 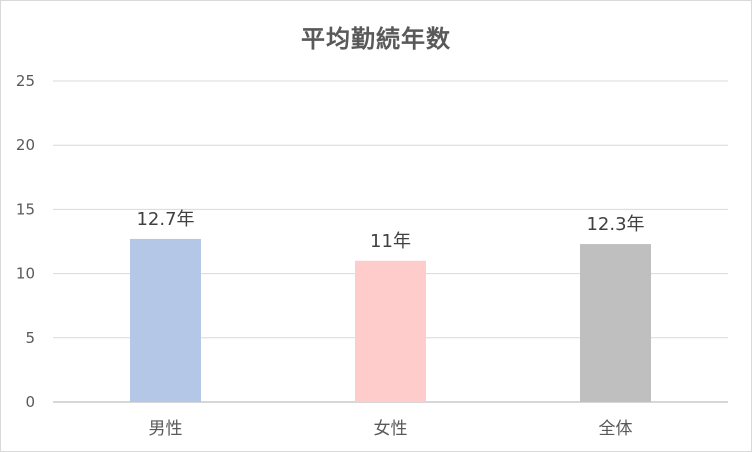 What do you see at coordinates (166, 429) in the screenshot?
I see `x-category-label: 男性` at bounding box center [166, 429].